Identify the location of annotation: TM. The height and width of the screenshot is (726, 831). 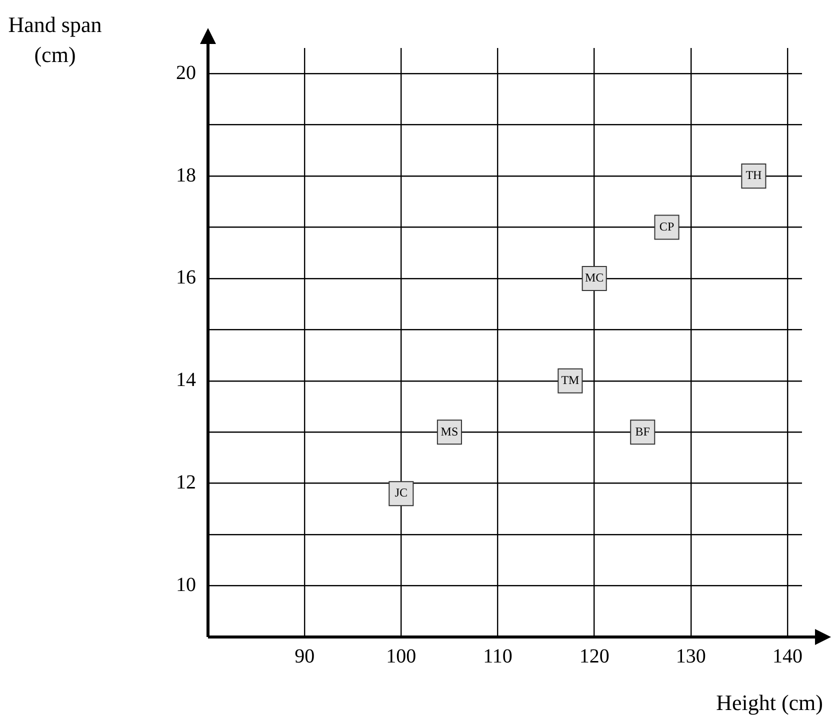
(570, 380).